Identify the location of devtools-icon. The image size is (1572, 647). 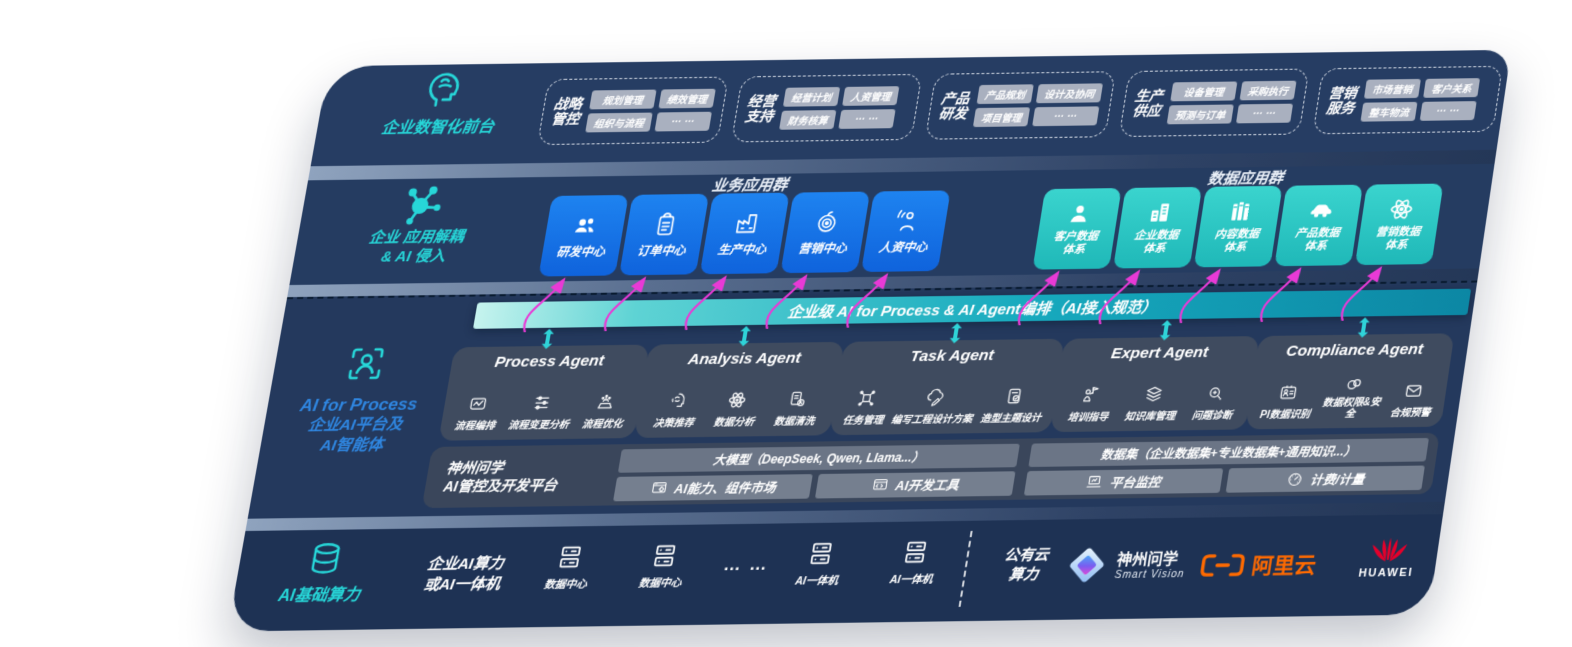
(880, 485).